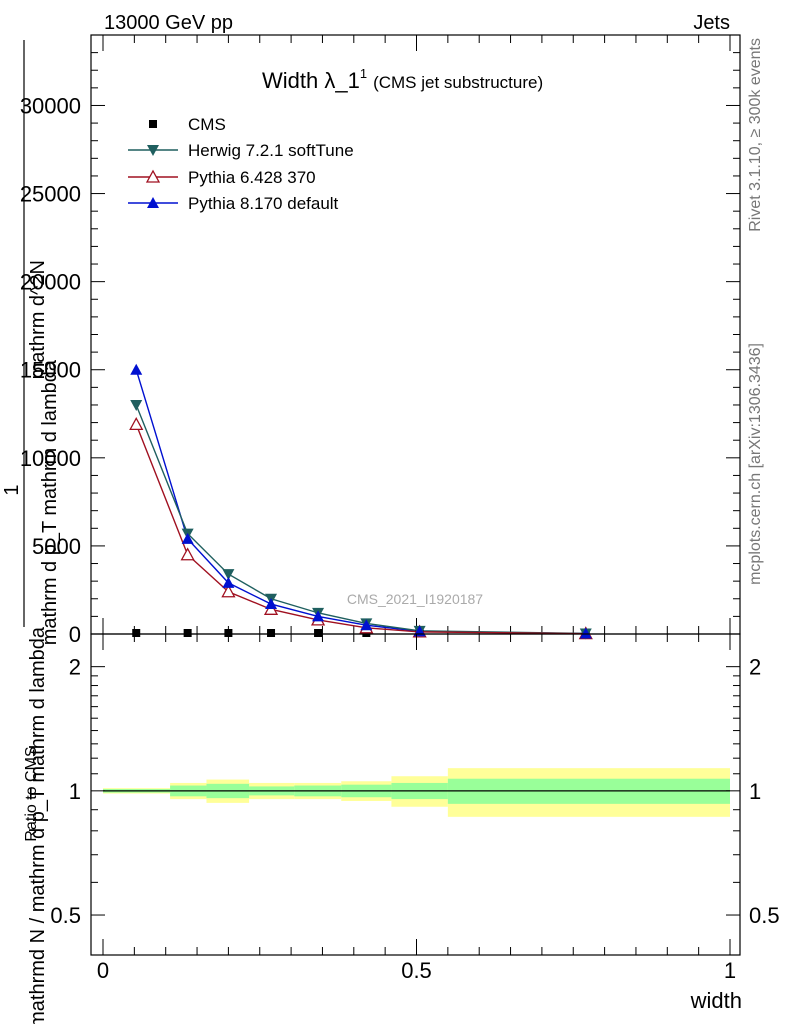  What do you see at coordinates (458, 82) in the screenshot?
I see `chart-subtitle: (CMS jet substructure)` at bounding box center [458, 82].